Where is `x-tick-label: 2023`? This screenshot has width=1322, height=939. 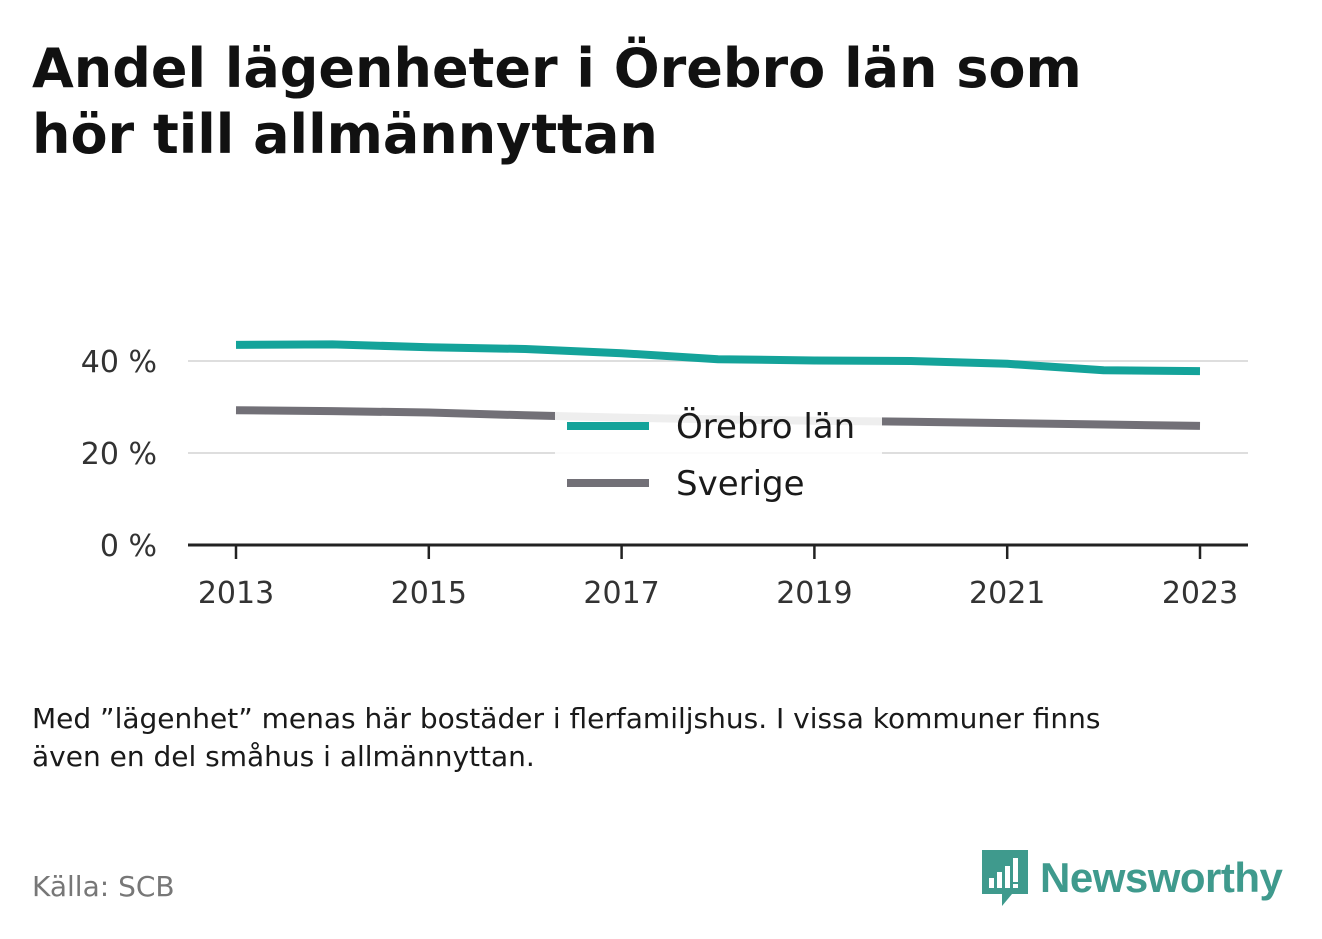 x-tick-label: 2023 is located at coordinates (1200, 593).